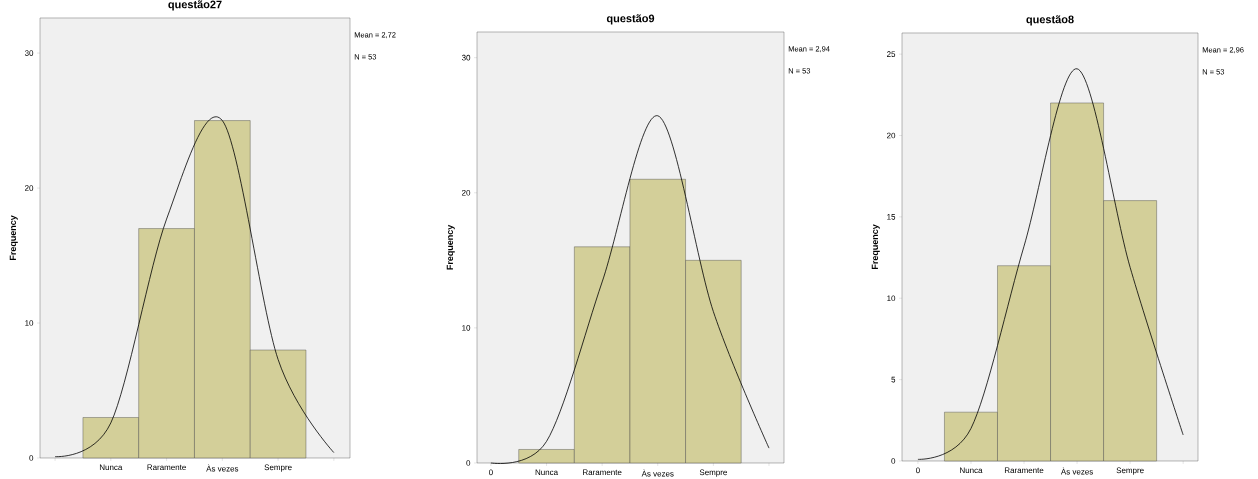  What do you see at coordinates (1050, 20) in the screenshot?
I see `chart-title: questão8` at bounding box center [1050, 20].